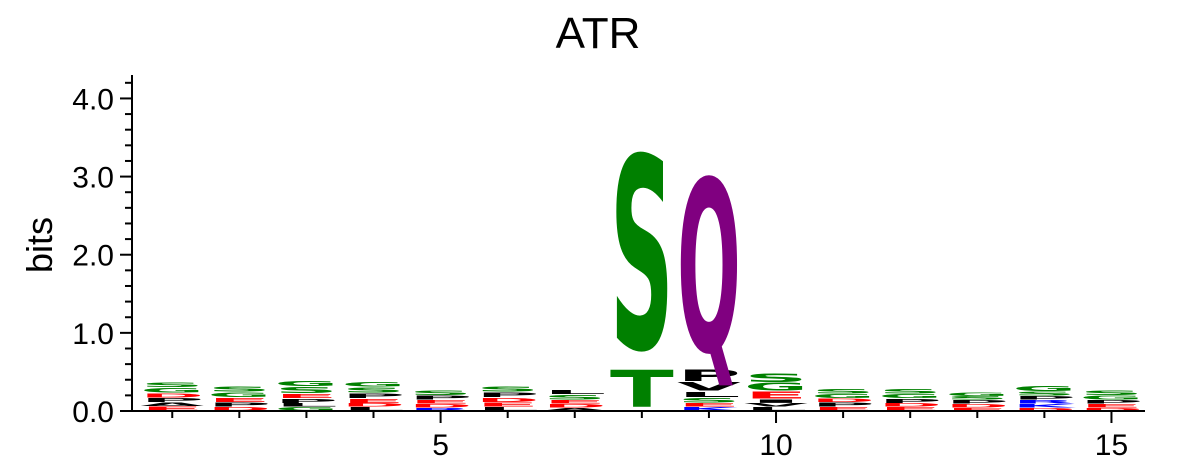 This screenshot has width=1196, height=471. Describe the element at coordinates (598, 33) in the screenshot. I see `chart-title: ATR` at that location.